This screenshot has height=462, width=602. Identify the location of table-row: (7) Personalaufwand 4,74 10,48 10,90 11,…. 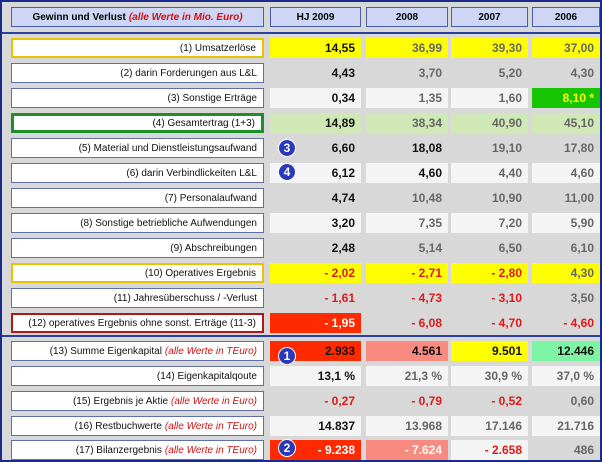
(301, 198).